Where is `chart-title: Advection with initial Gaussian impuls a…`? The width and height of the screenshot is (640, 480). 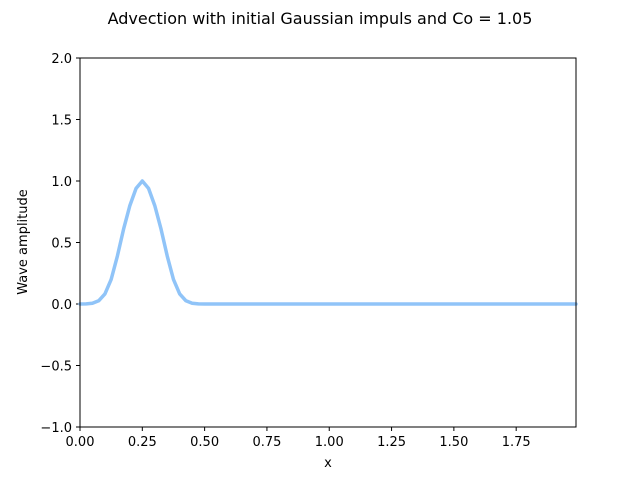
chart-title: Advection with initial Gaussian impuls a… is located at coordinates (320, 18).